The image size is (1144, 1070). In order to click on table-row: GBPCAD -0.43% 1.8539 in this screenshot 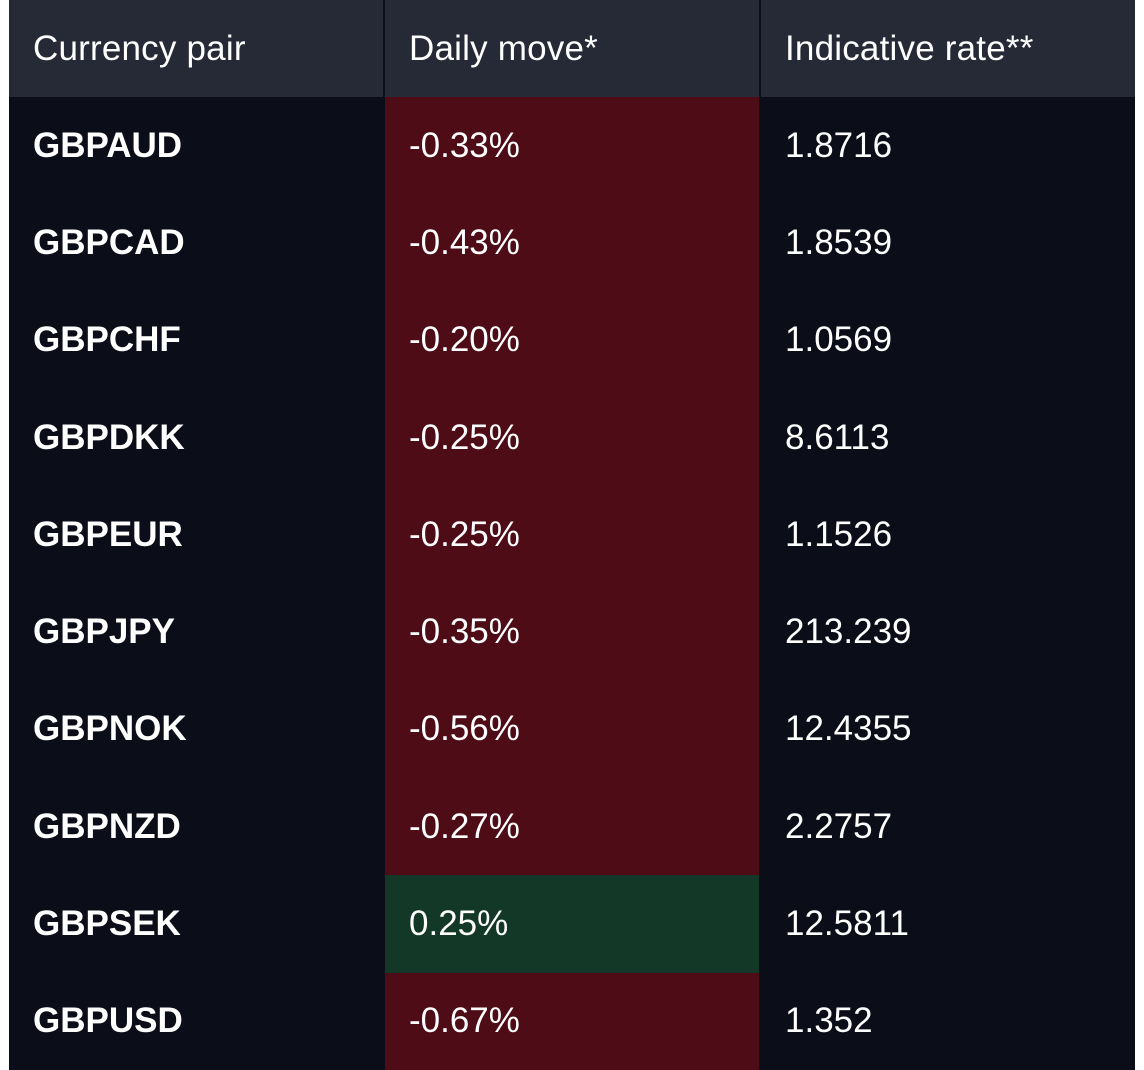, I will do `click(572, 243)`.